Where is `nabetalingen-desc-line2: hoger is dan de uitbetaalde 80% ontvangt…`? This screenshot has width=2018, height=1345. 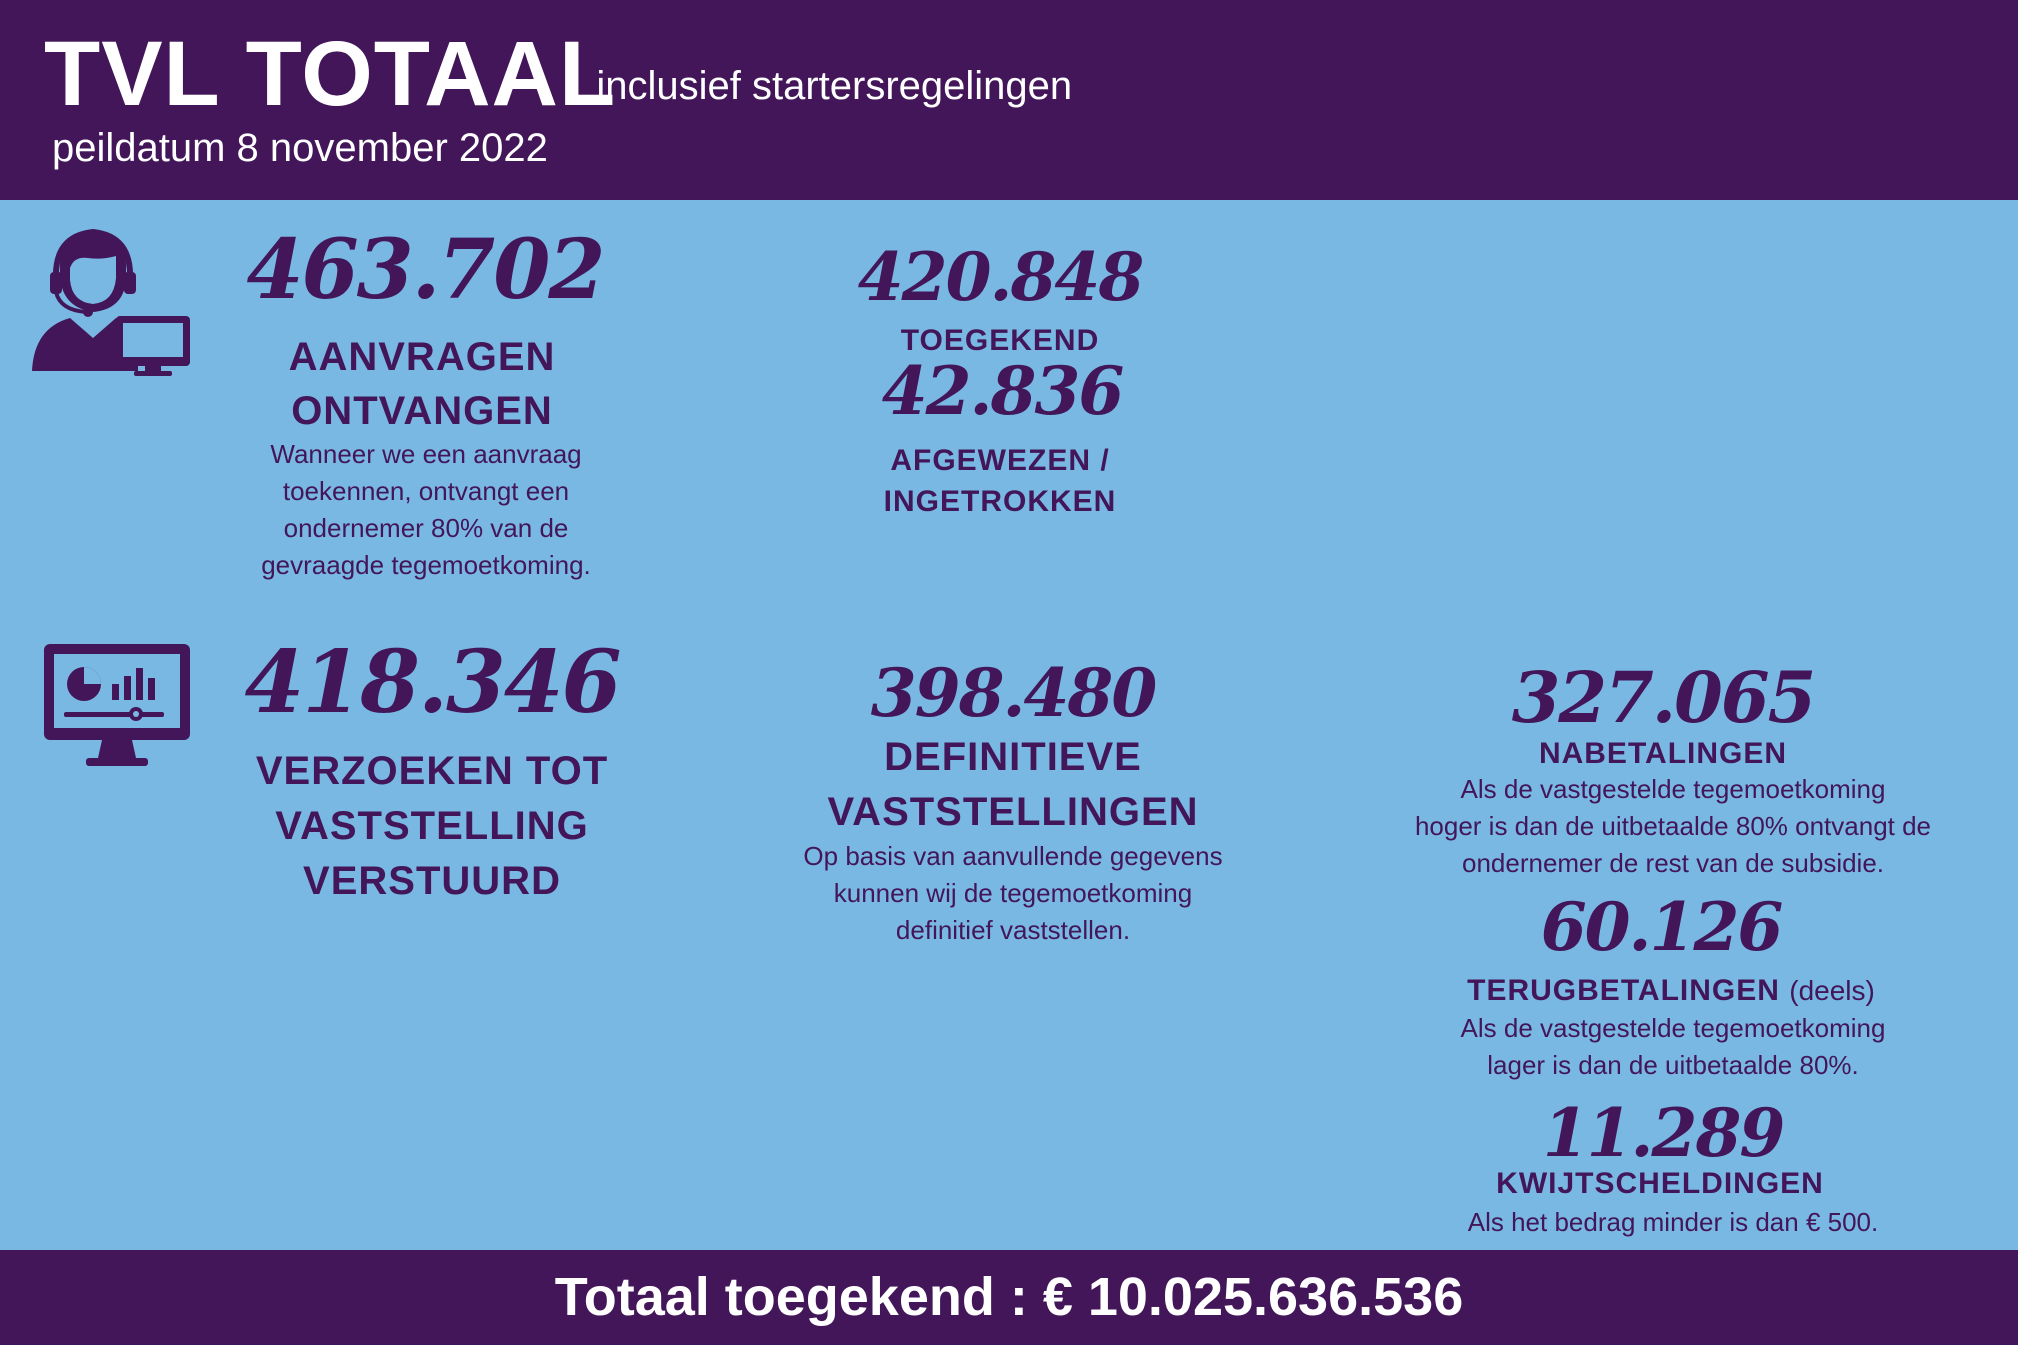
nabetalingen-desc-line2: hoger is dan de uitbetaalde 80% ontvangt… is located at coordinates (1673, 826).